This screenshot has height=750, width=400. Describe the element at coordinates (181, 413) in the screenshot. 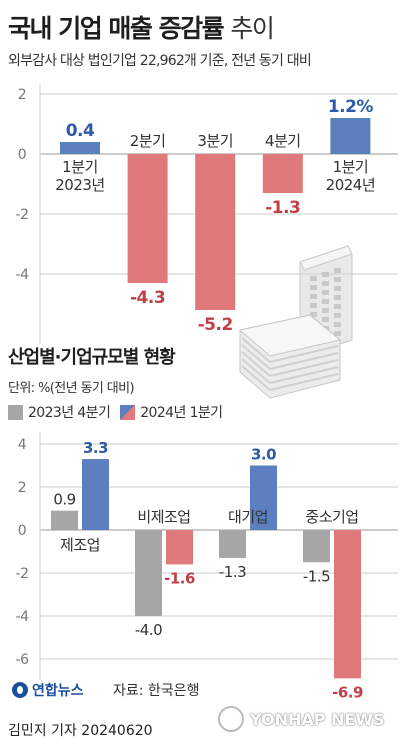

I see `legend-label-current: 2024년 1분기` at that location.